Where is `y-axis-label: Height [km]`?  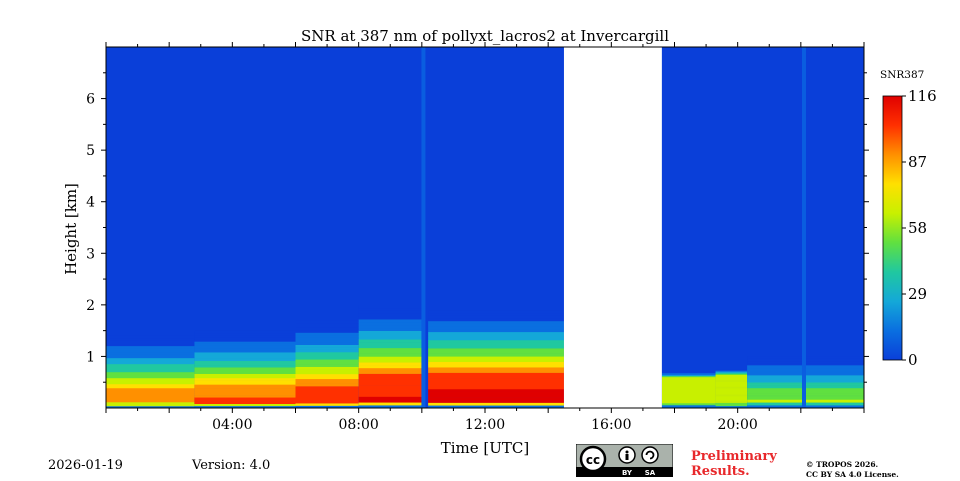 y-axis-label: Height [km] is located at coordinates (71, 229).